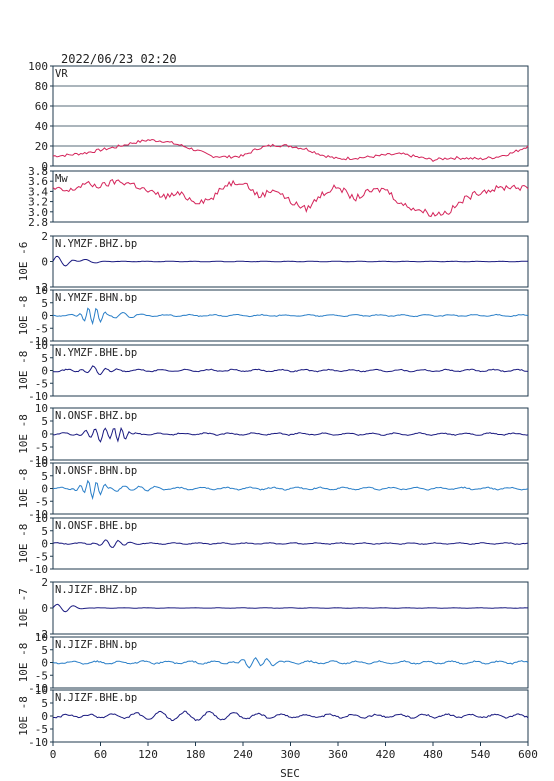 The image size is (554, 781). Describe the element at coordinates (290, 316) in the screenshot. I see `trace-n-ymzf-bhn-bp` at that location.